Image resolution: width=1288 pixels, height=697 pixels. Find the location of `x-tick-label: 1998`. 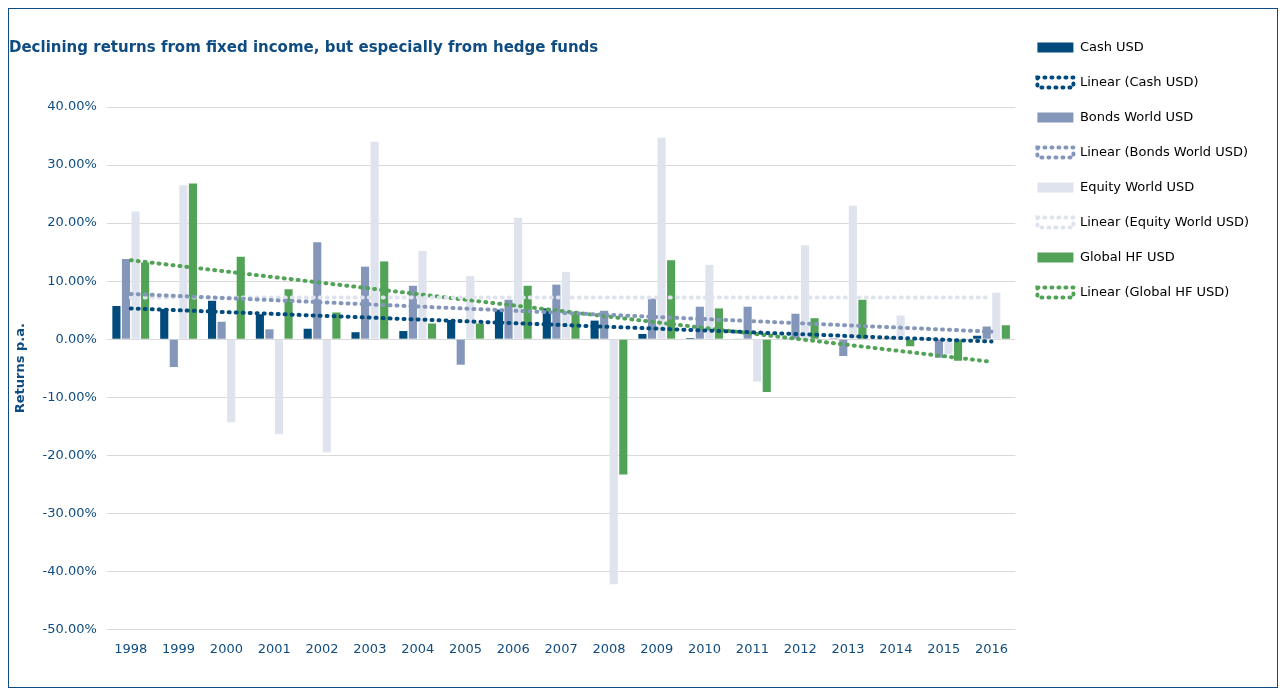

x-tick-label: 1998 is located at coordinates (131, 648).